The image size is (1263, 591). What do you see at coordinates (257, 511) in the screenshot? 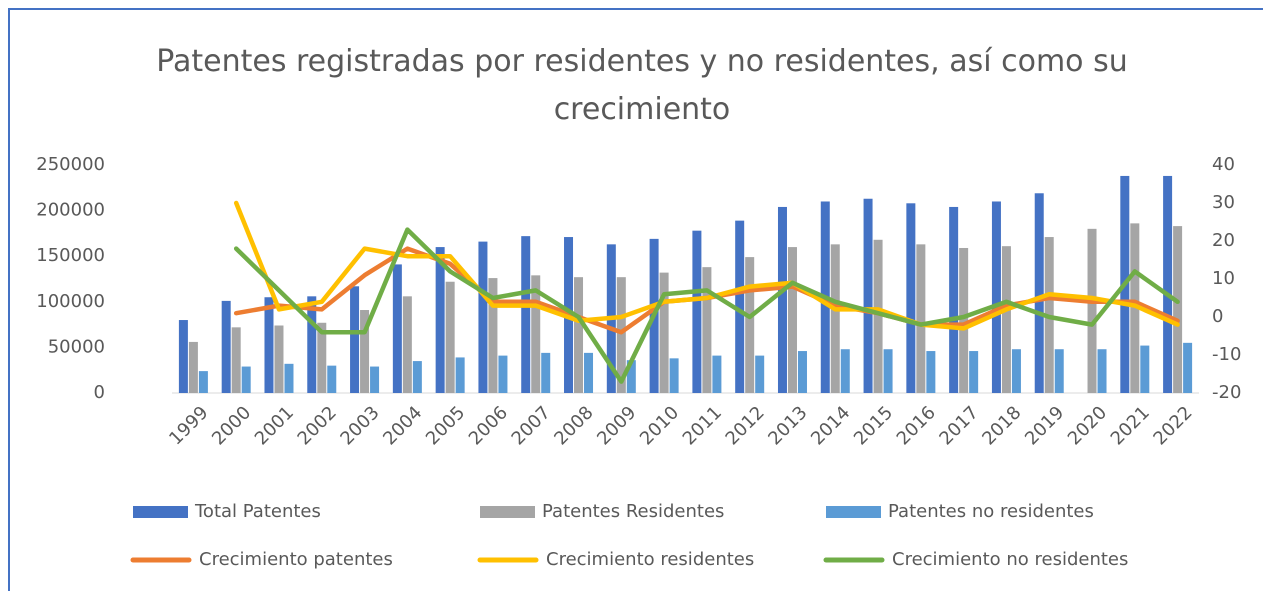
I see `legend-label: Total Patentes` at bounding box center [257, 511].